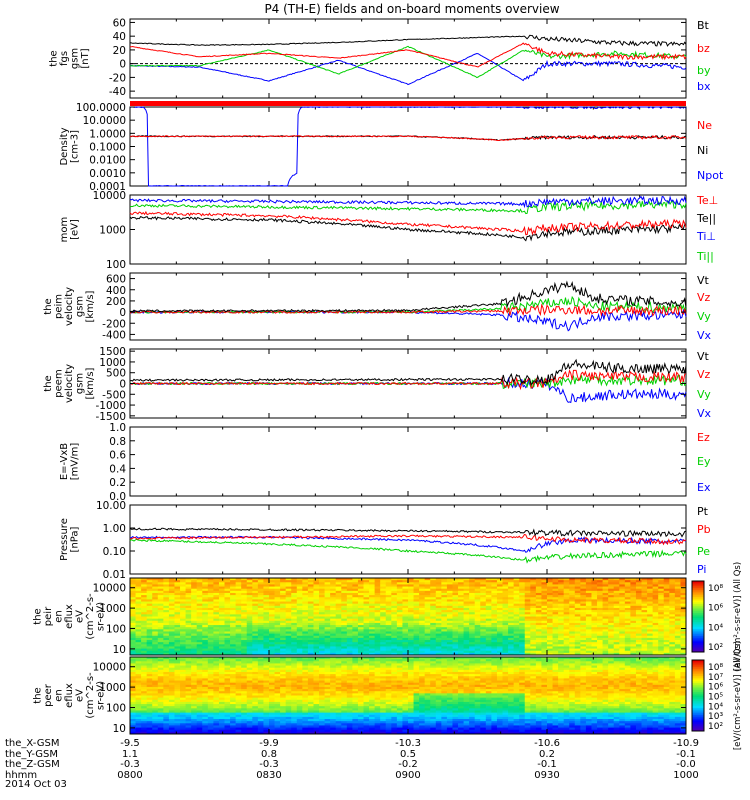  Describe the element at coordinates (107, 174) in the screenshot. I see `y-tick-label: 0.0010` at that location.